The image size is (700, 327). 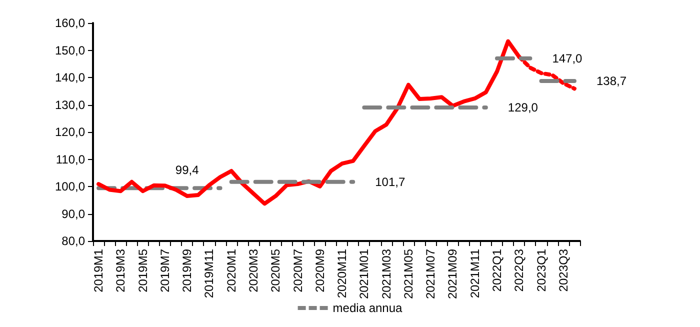 I want to click on x-tick-label: 2019M11, so click(x=209, y=273).